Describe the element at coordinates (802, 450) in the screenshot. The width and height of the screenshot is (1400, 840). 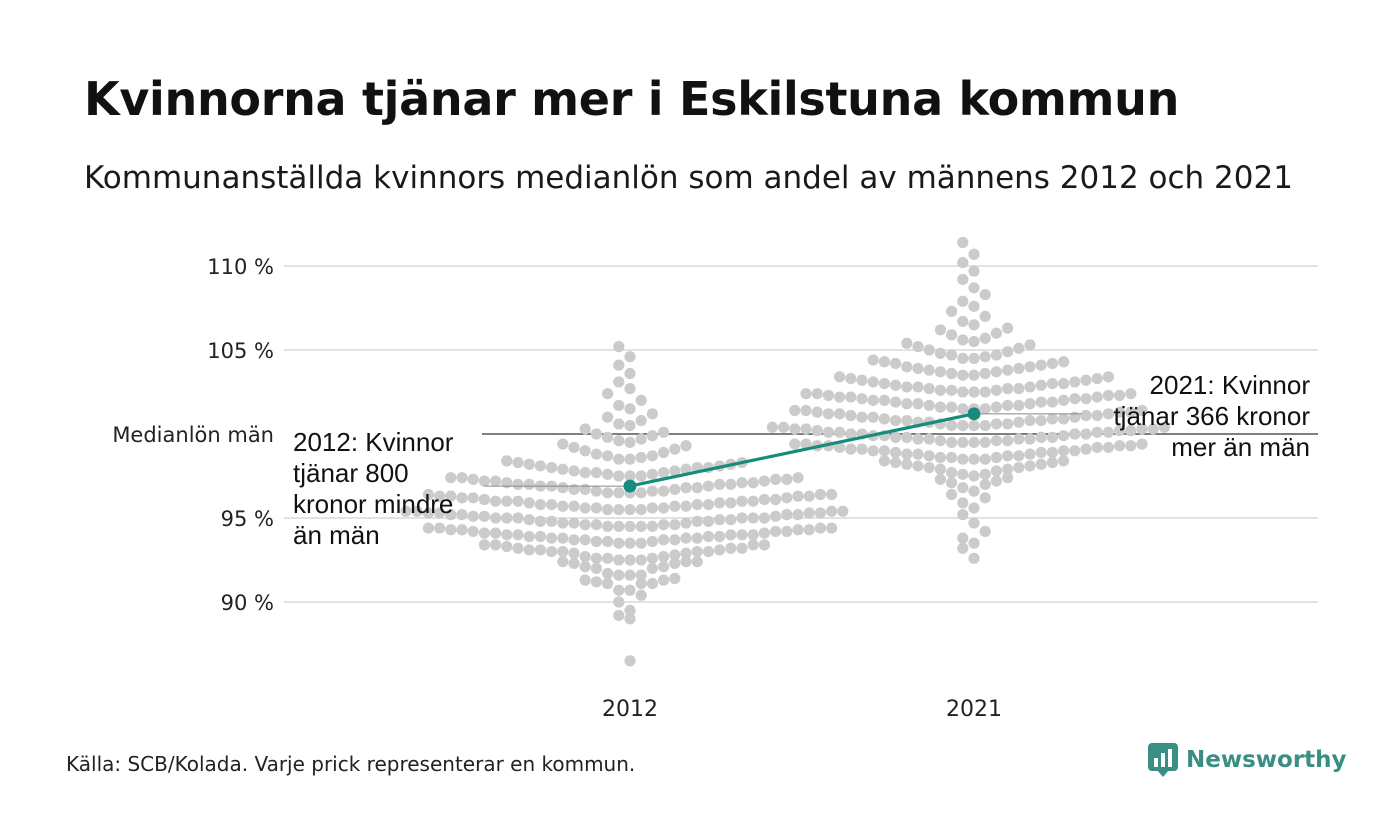
I see `highlight-series` at that location.